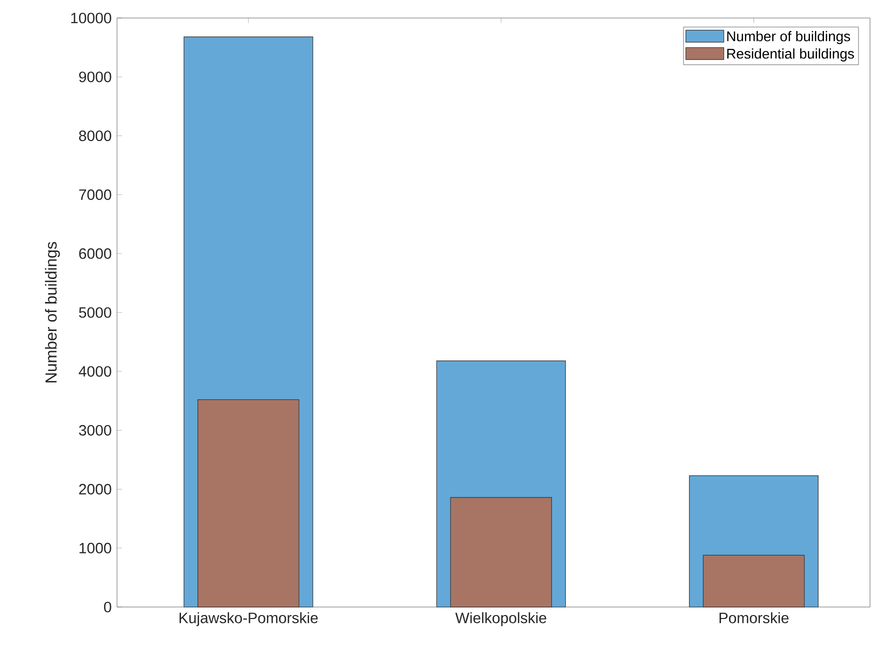 The width and height of the screenshot is (871, 645). What do you see at coordinates (500, 619) in the screenshot?
I see `x-tick-label: Wielkopolskie` at bounding box center [500, 619].